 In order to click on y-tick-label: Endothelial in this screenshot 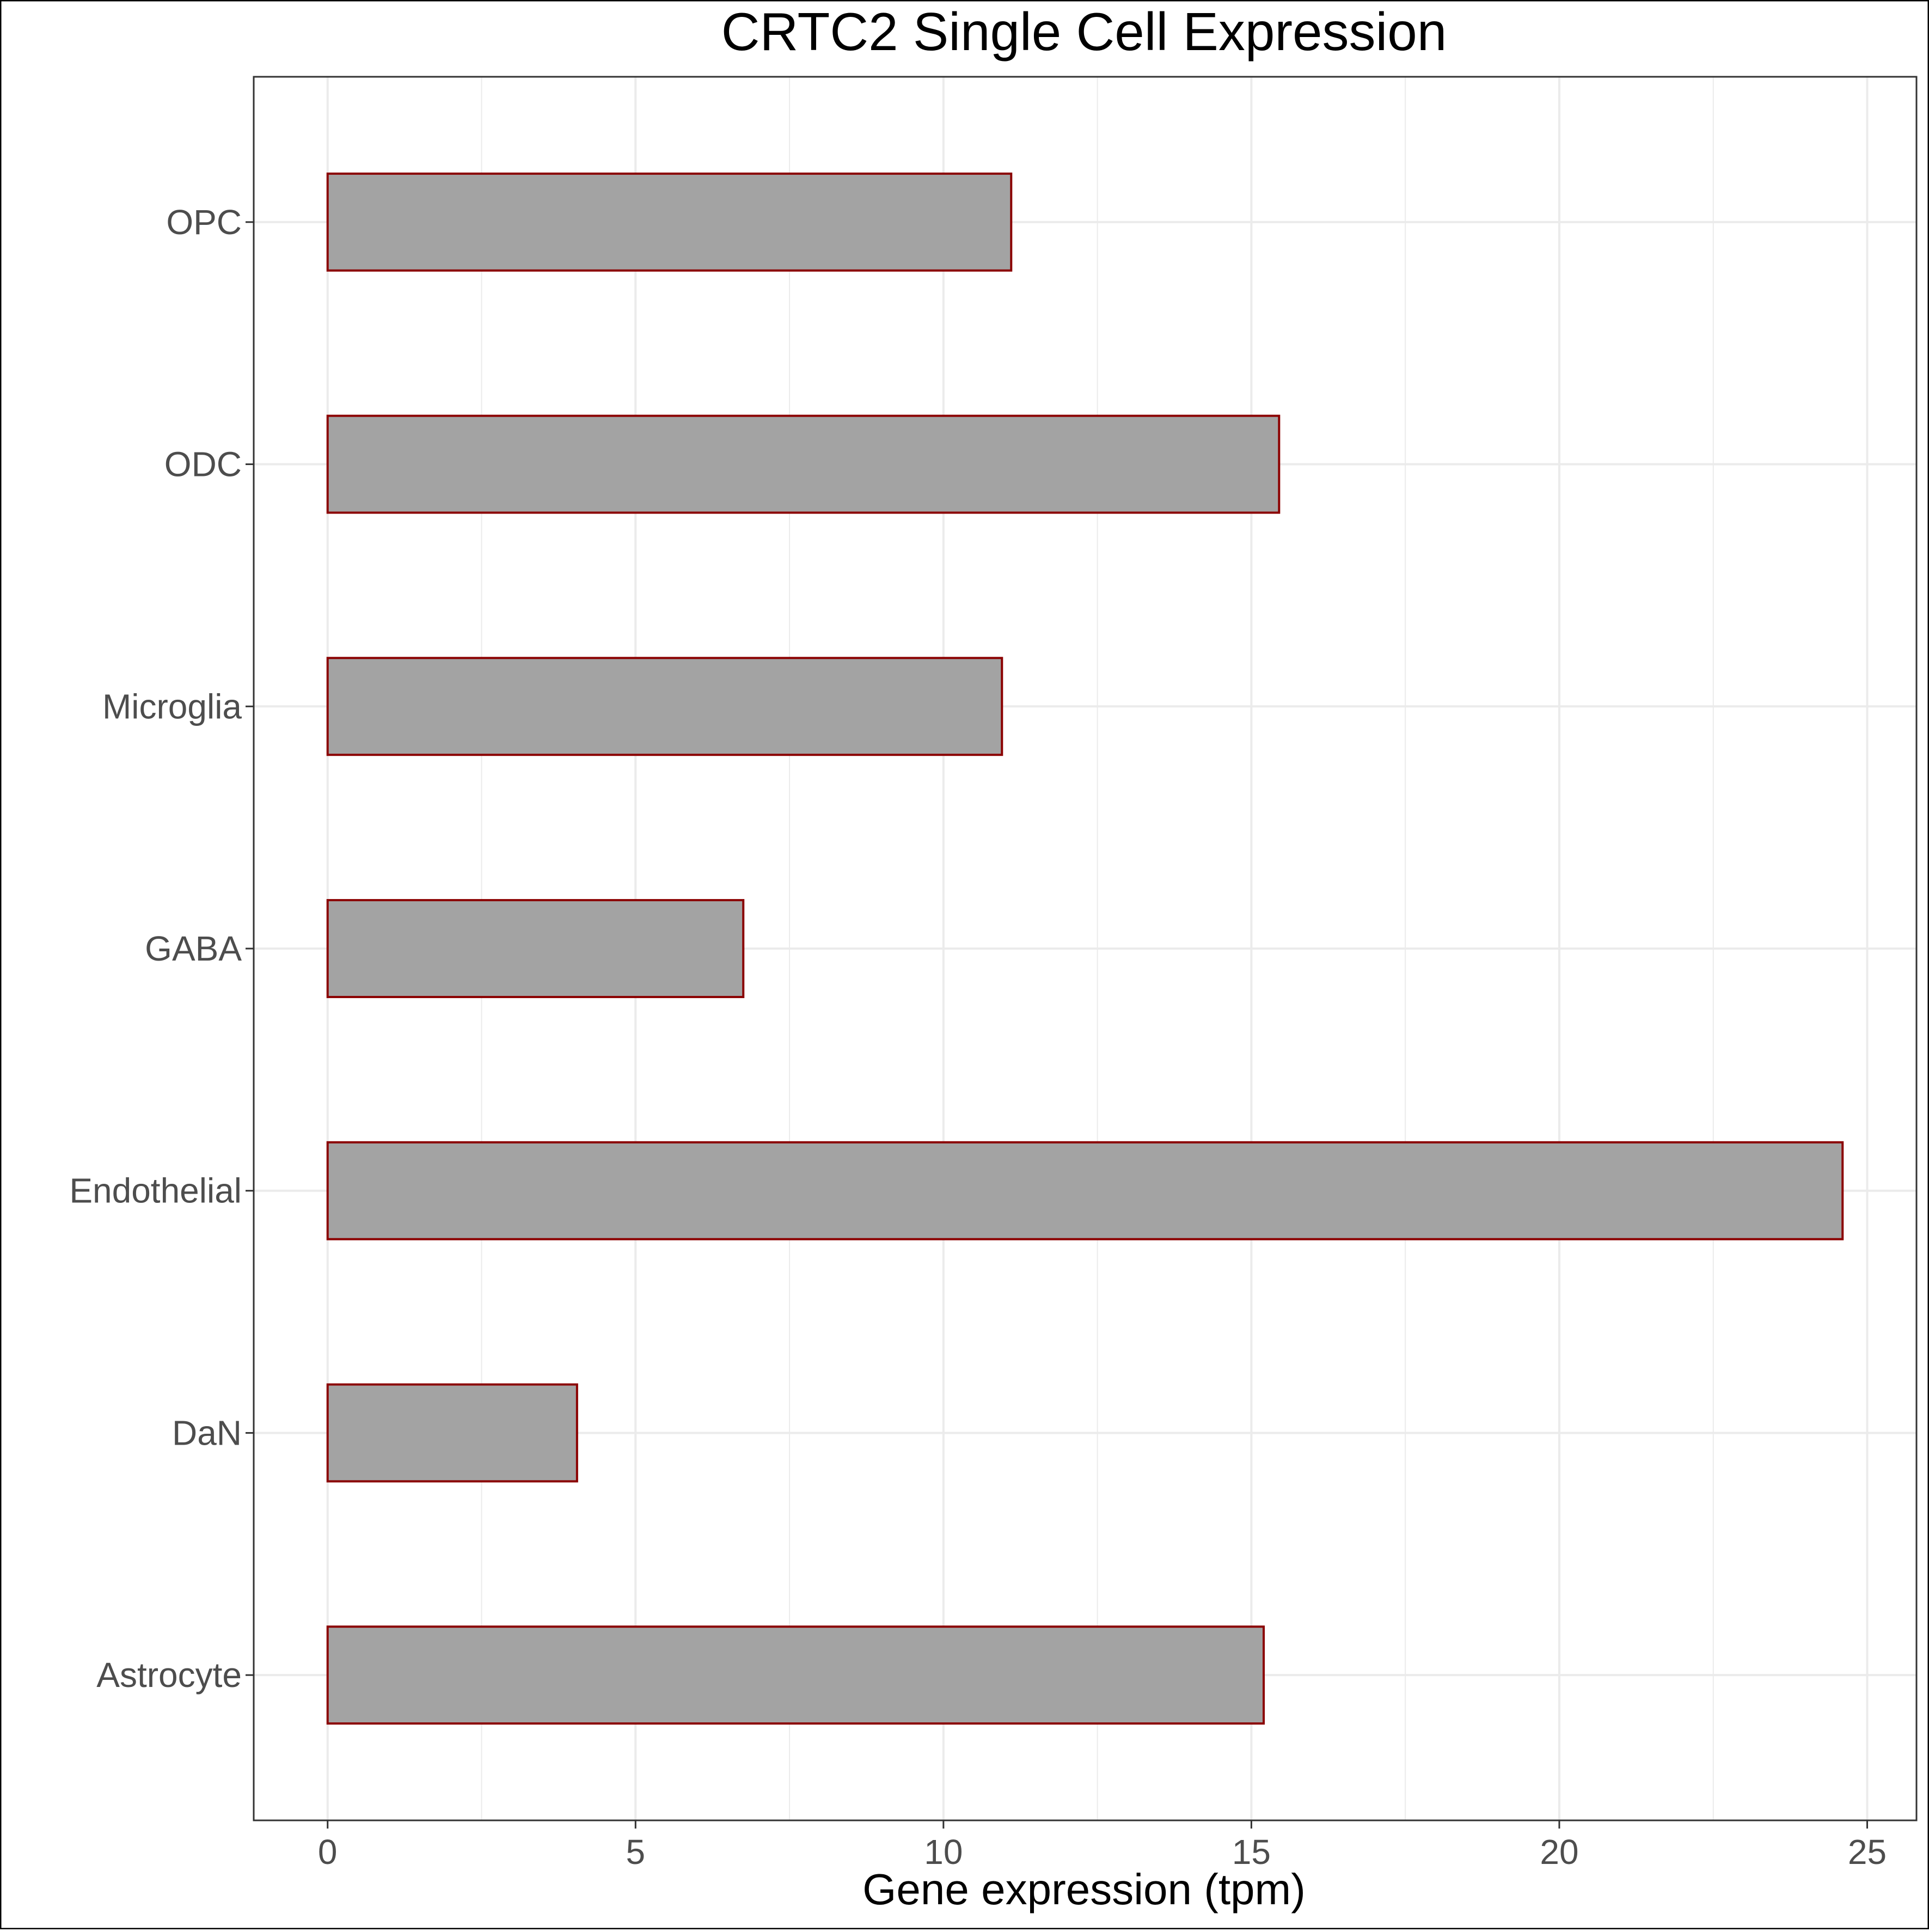, I will do `click(155, 1190)`.